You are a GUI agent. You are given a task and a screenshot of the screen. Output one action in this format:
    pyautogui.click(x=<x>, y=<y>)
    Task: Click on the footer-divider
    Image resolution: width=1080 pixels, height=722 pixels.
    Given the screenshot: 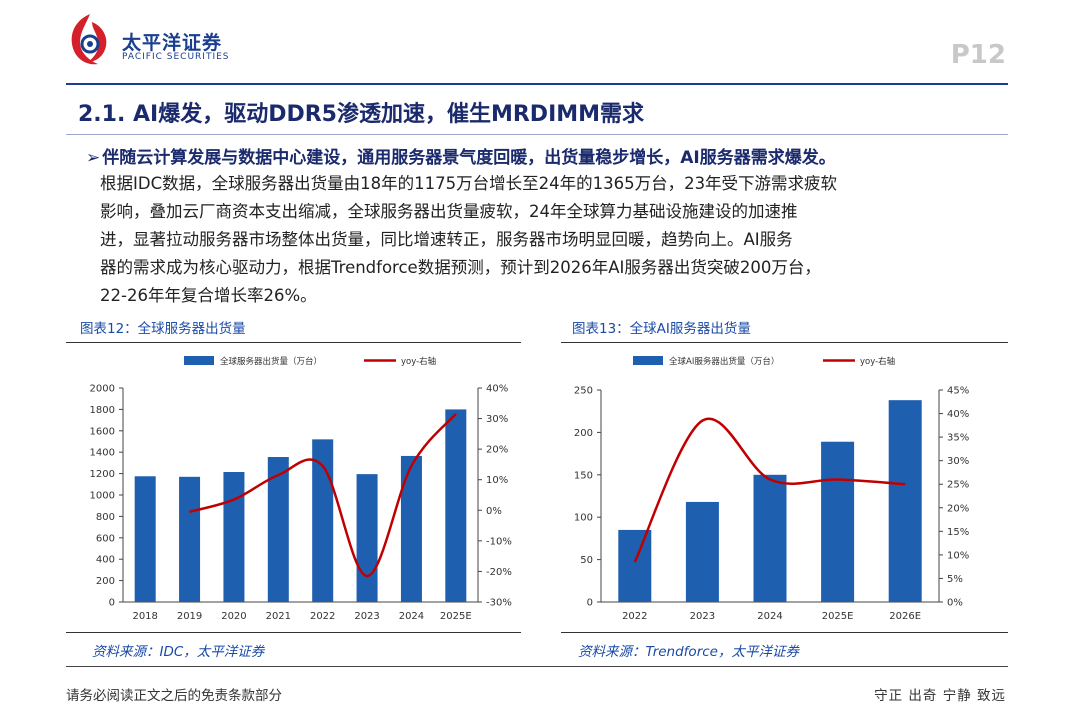 What is the action you would take?
    pyautogui.click(x=537, y=666)
    